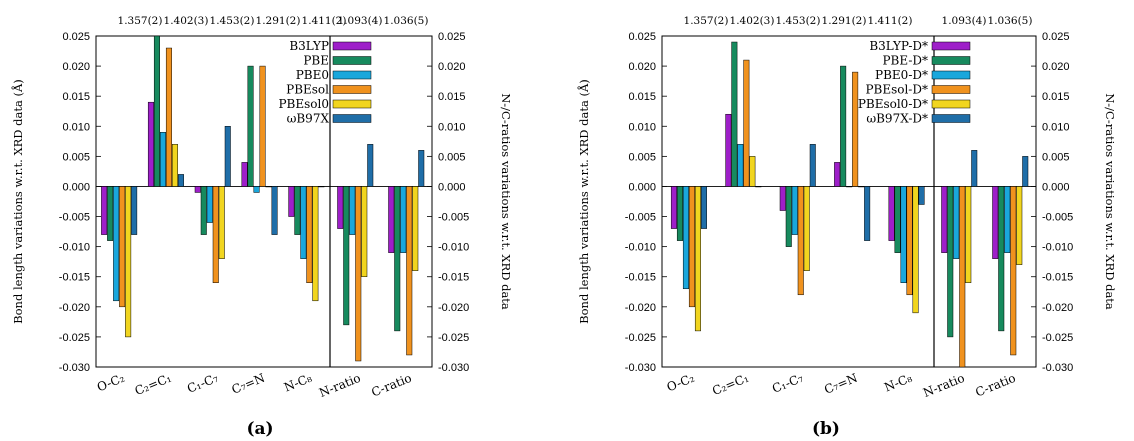 The width and height of the screenshot is (1134, 441). Describe the element at coordinates (1056, 67) in the screenshot. I see `right-y-tick-label: 0.020` at that location.